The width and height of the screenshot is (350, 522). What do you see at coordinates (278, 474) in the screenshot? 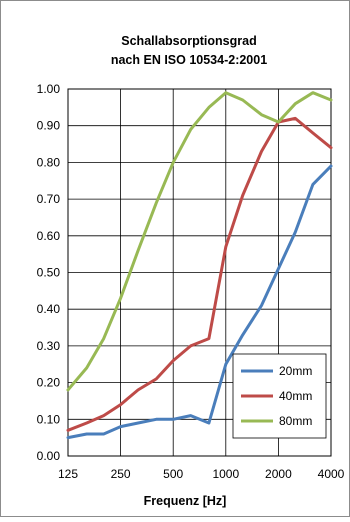
I see `x-tick-label: 2000` at bounding box center [278, 474].